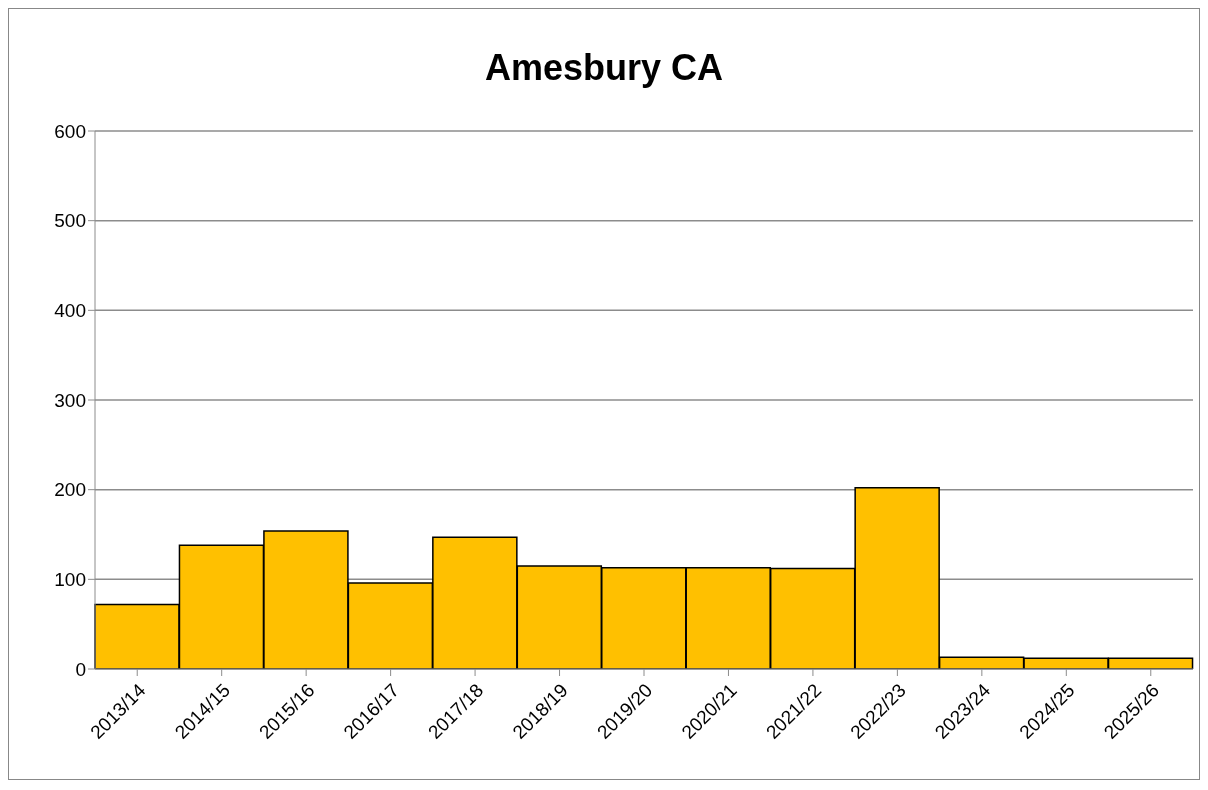 This screenshot has height=790, width=1208. Describe the element at coordinates (70, 311) in the screenshot. I see `y-tick-label: 400` at that location.